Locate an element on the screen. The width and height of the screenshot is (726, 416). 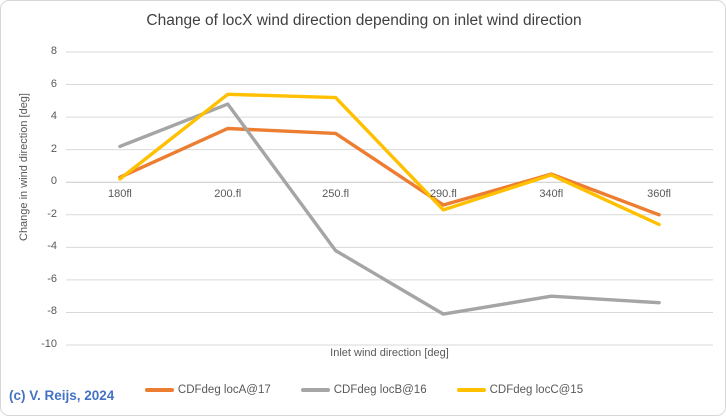
x-tick-label: 250.fl is located at coordinates (336, 194).